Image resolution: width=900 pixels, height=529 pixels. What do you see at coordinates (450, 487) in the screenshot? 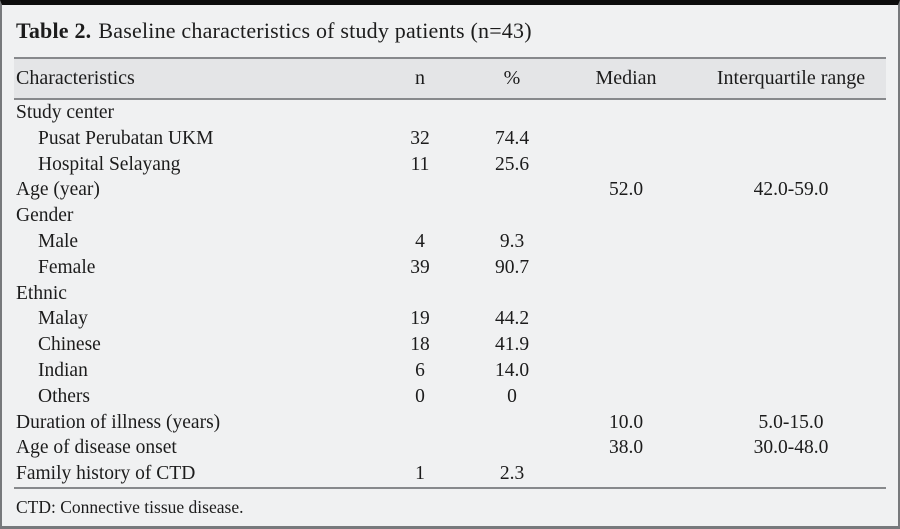
I see `footnote-divider` at bounding box center [450, 487].